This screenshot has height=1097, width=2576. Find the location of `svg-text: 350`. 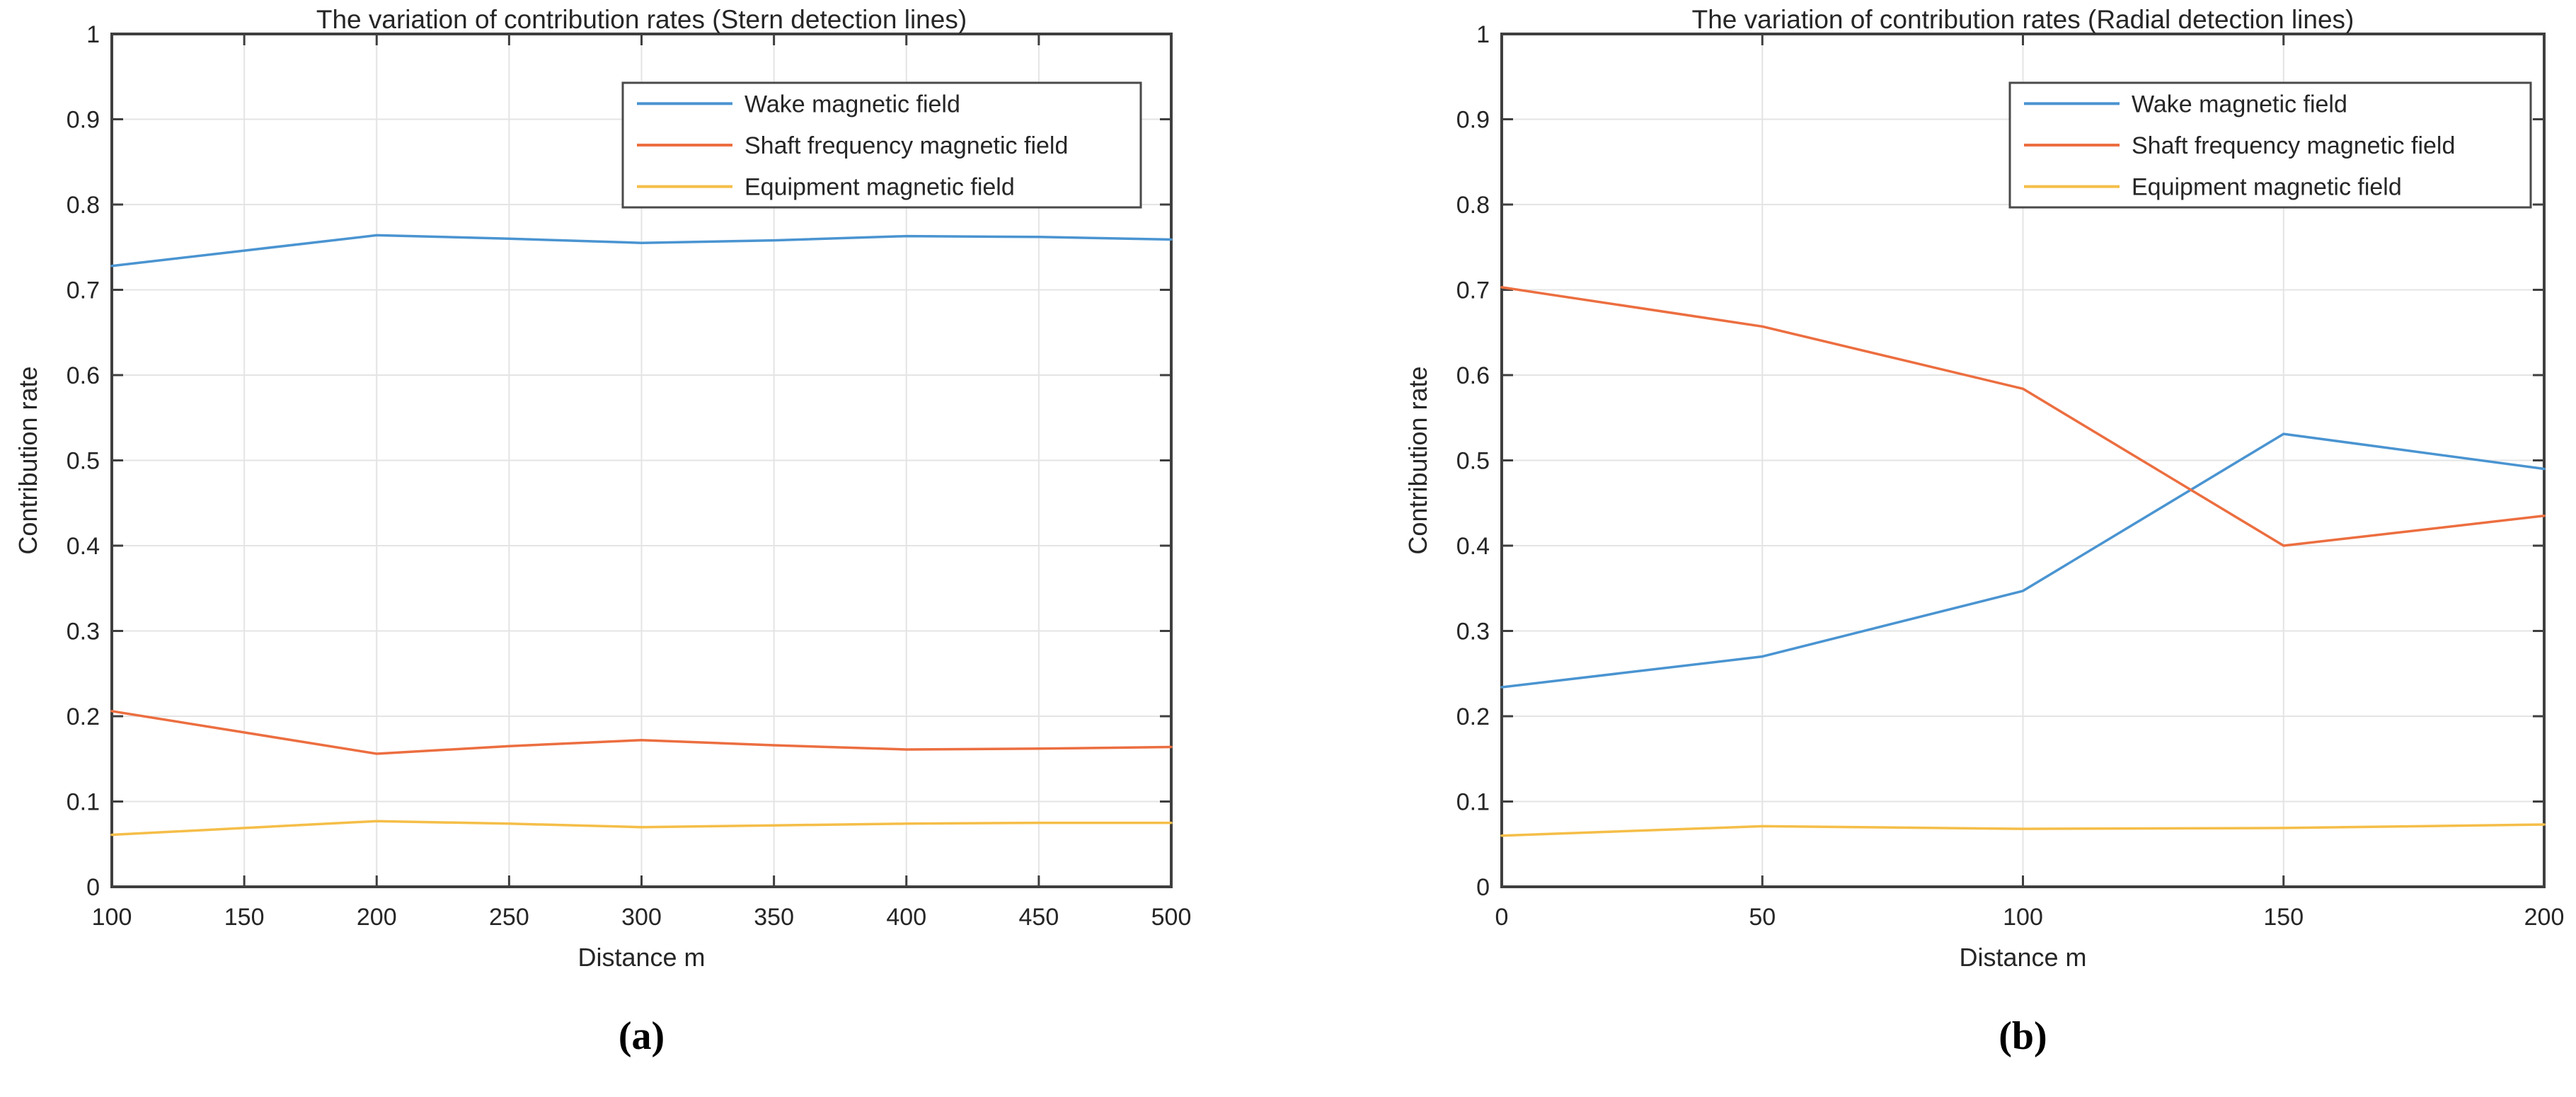

svg-text: 350 is located at coordinates (774, 917).